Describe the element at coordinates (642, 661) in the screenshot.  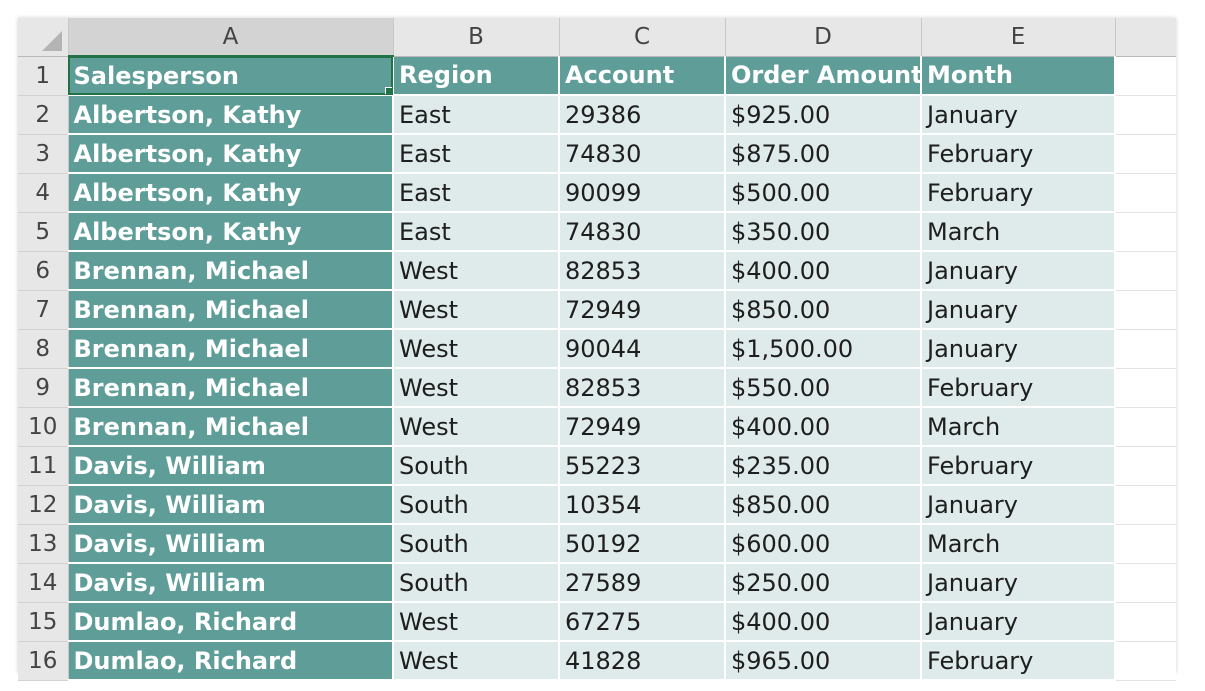
I see `cell-c16: 41828` at that location.